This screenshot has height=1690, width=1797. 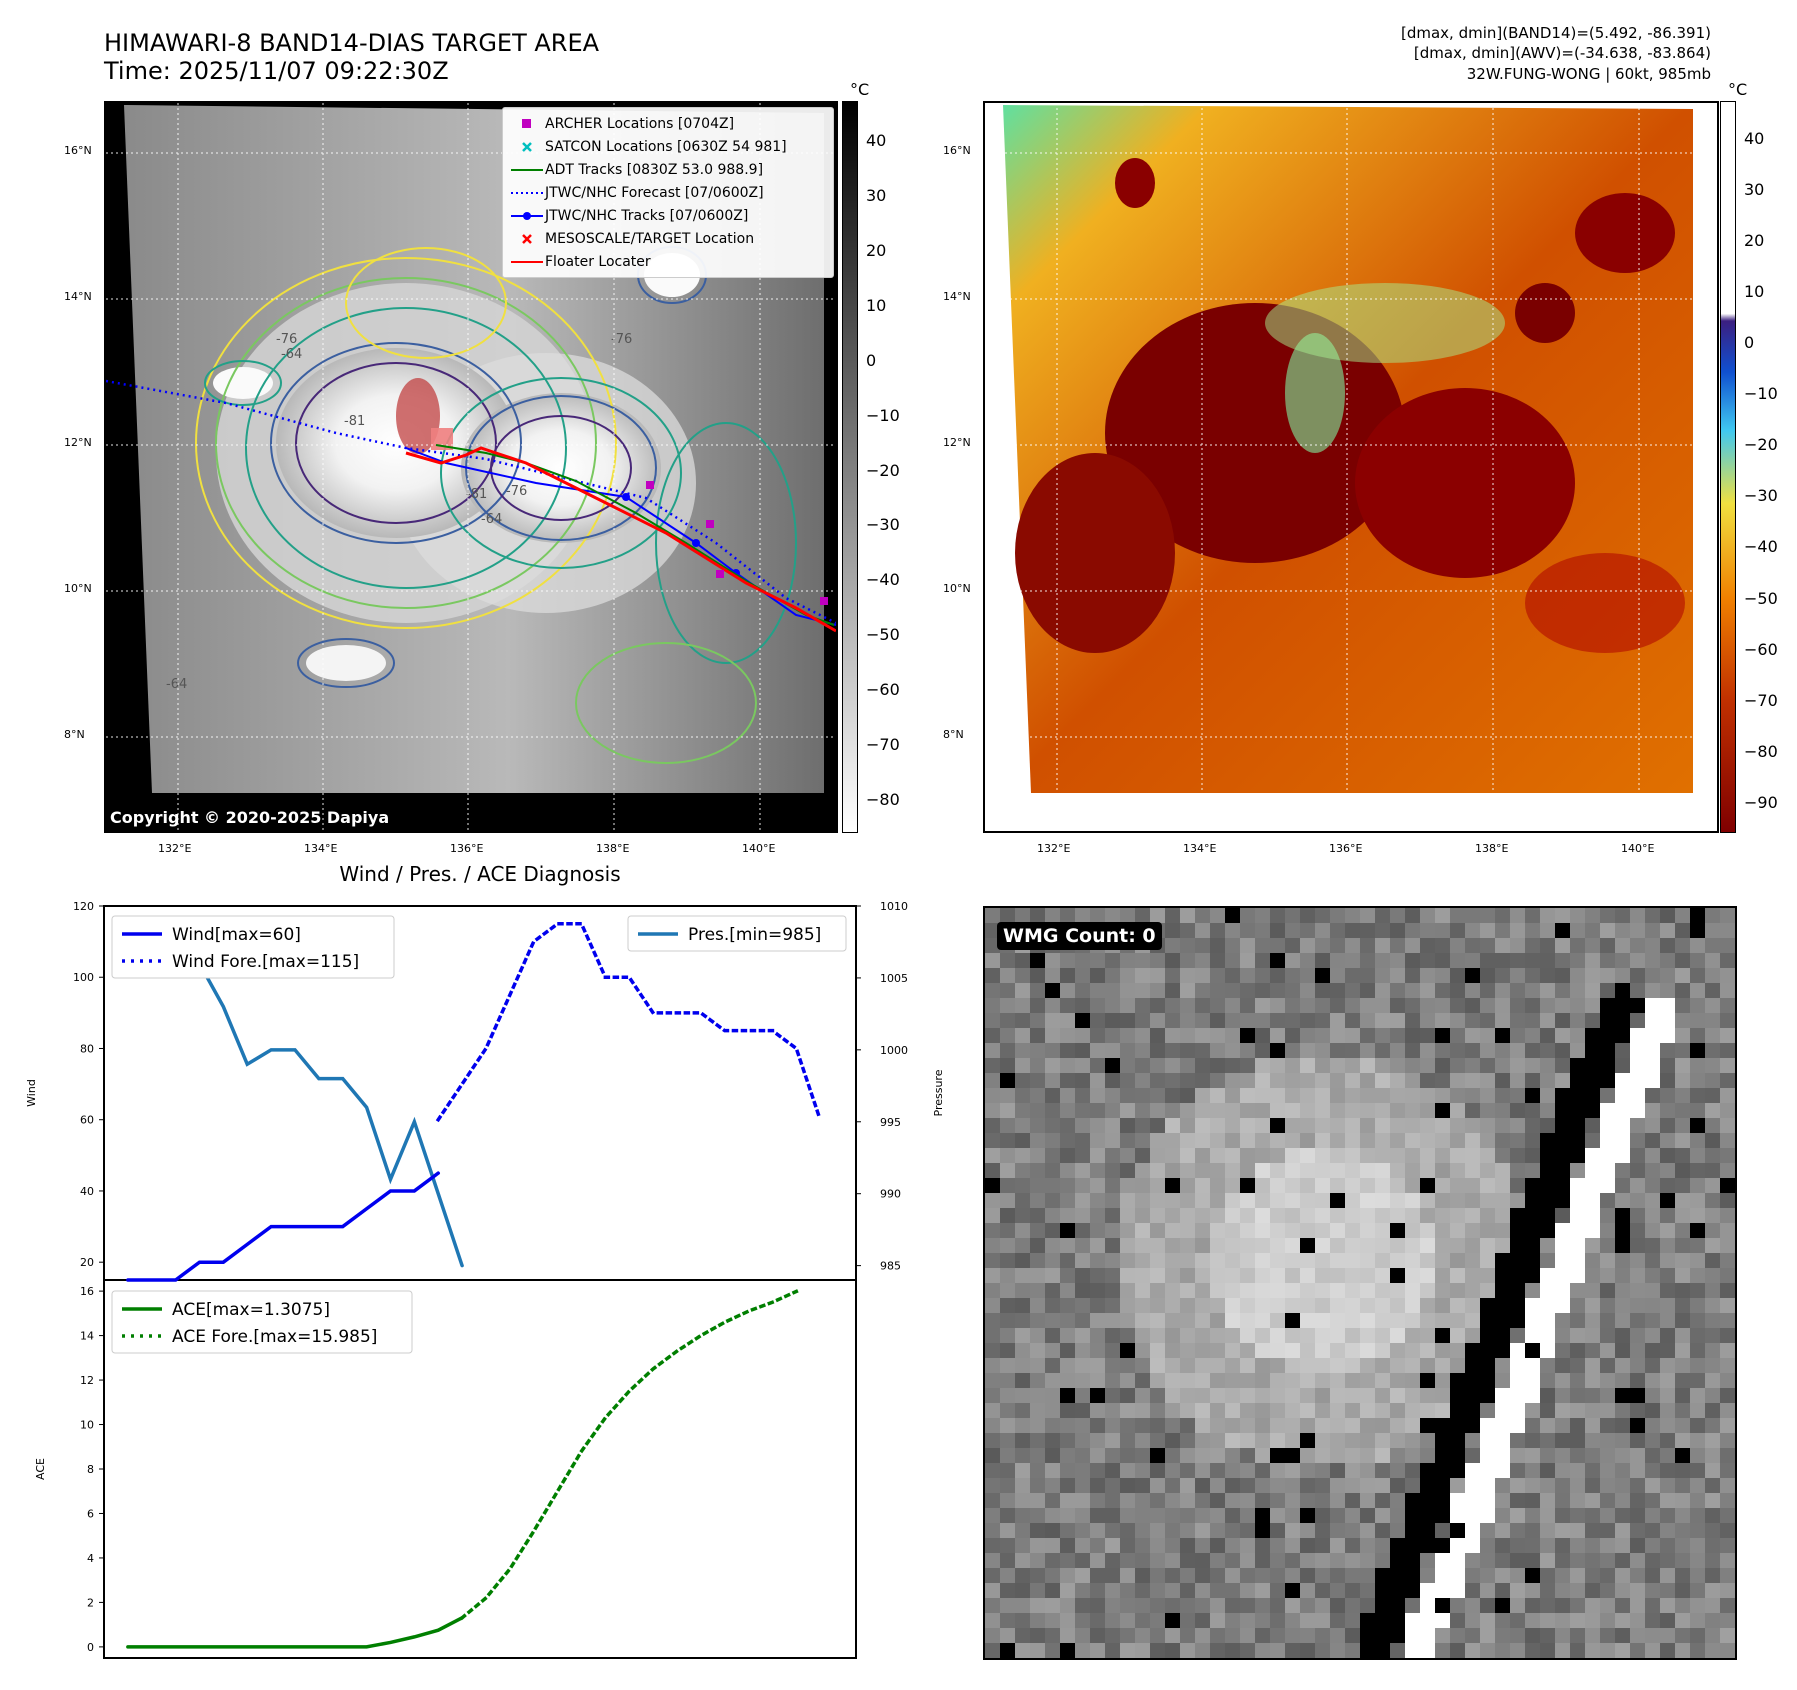 I want to click on lat-tick-label: 12°N, so click(x=957, y=442).